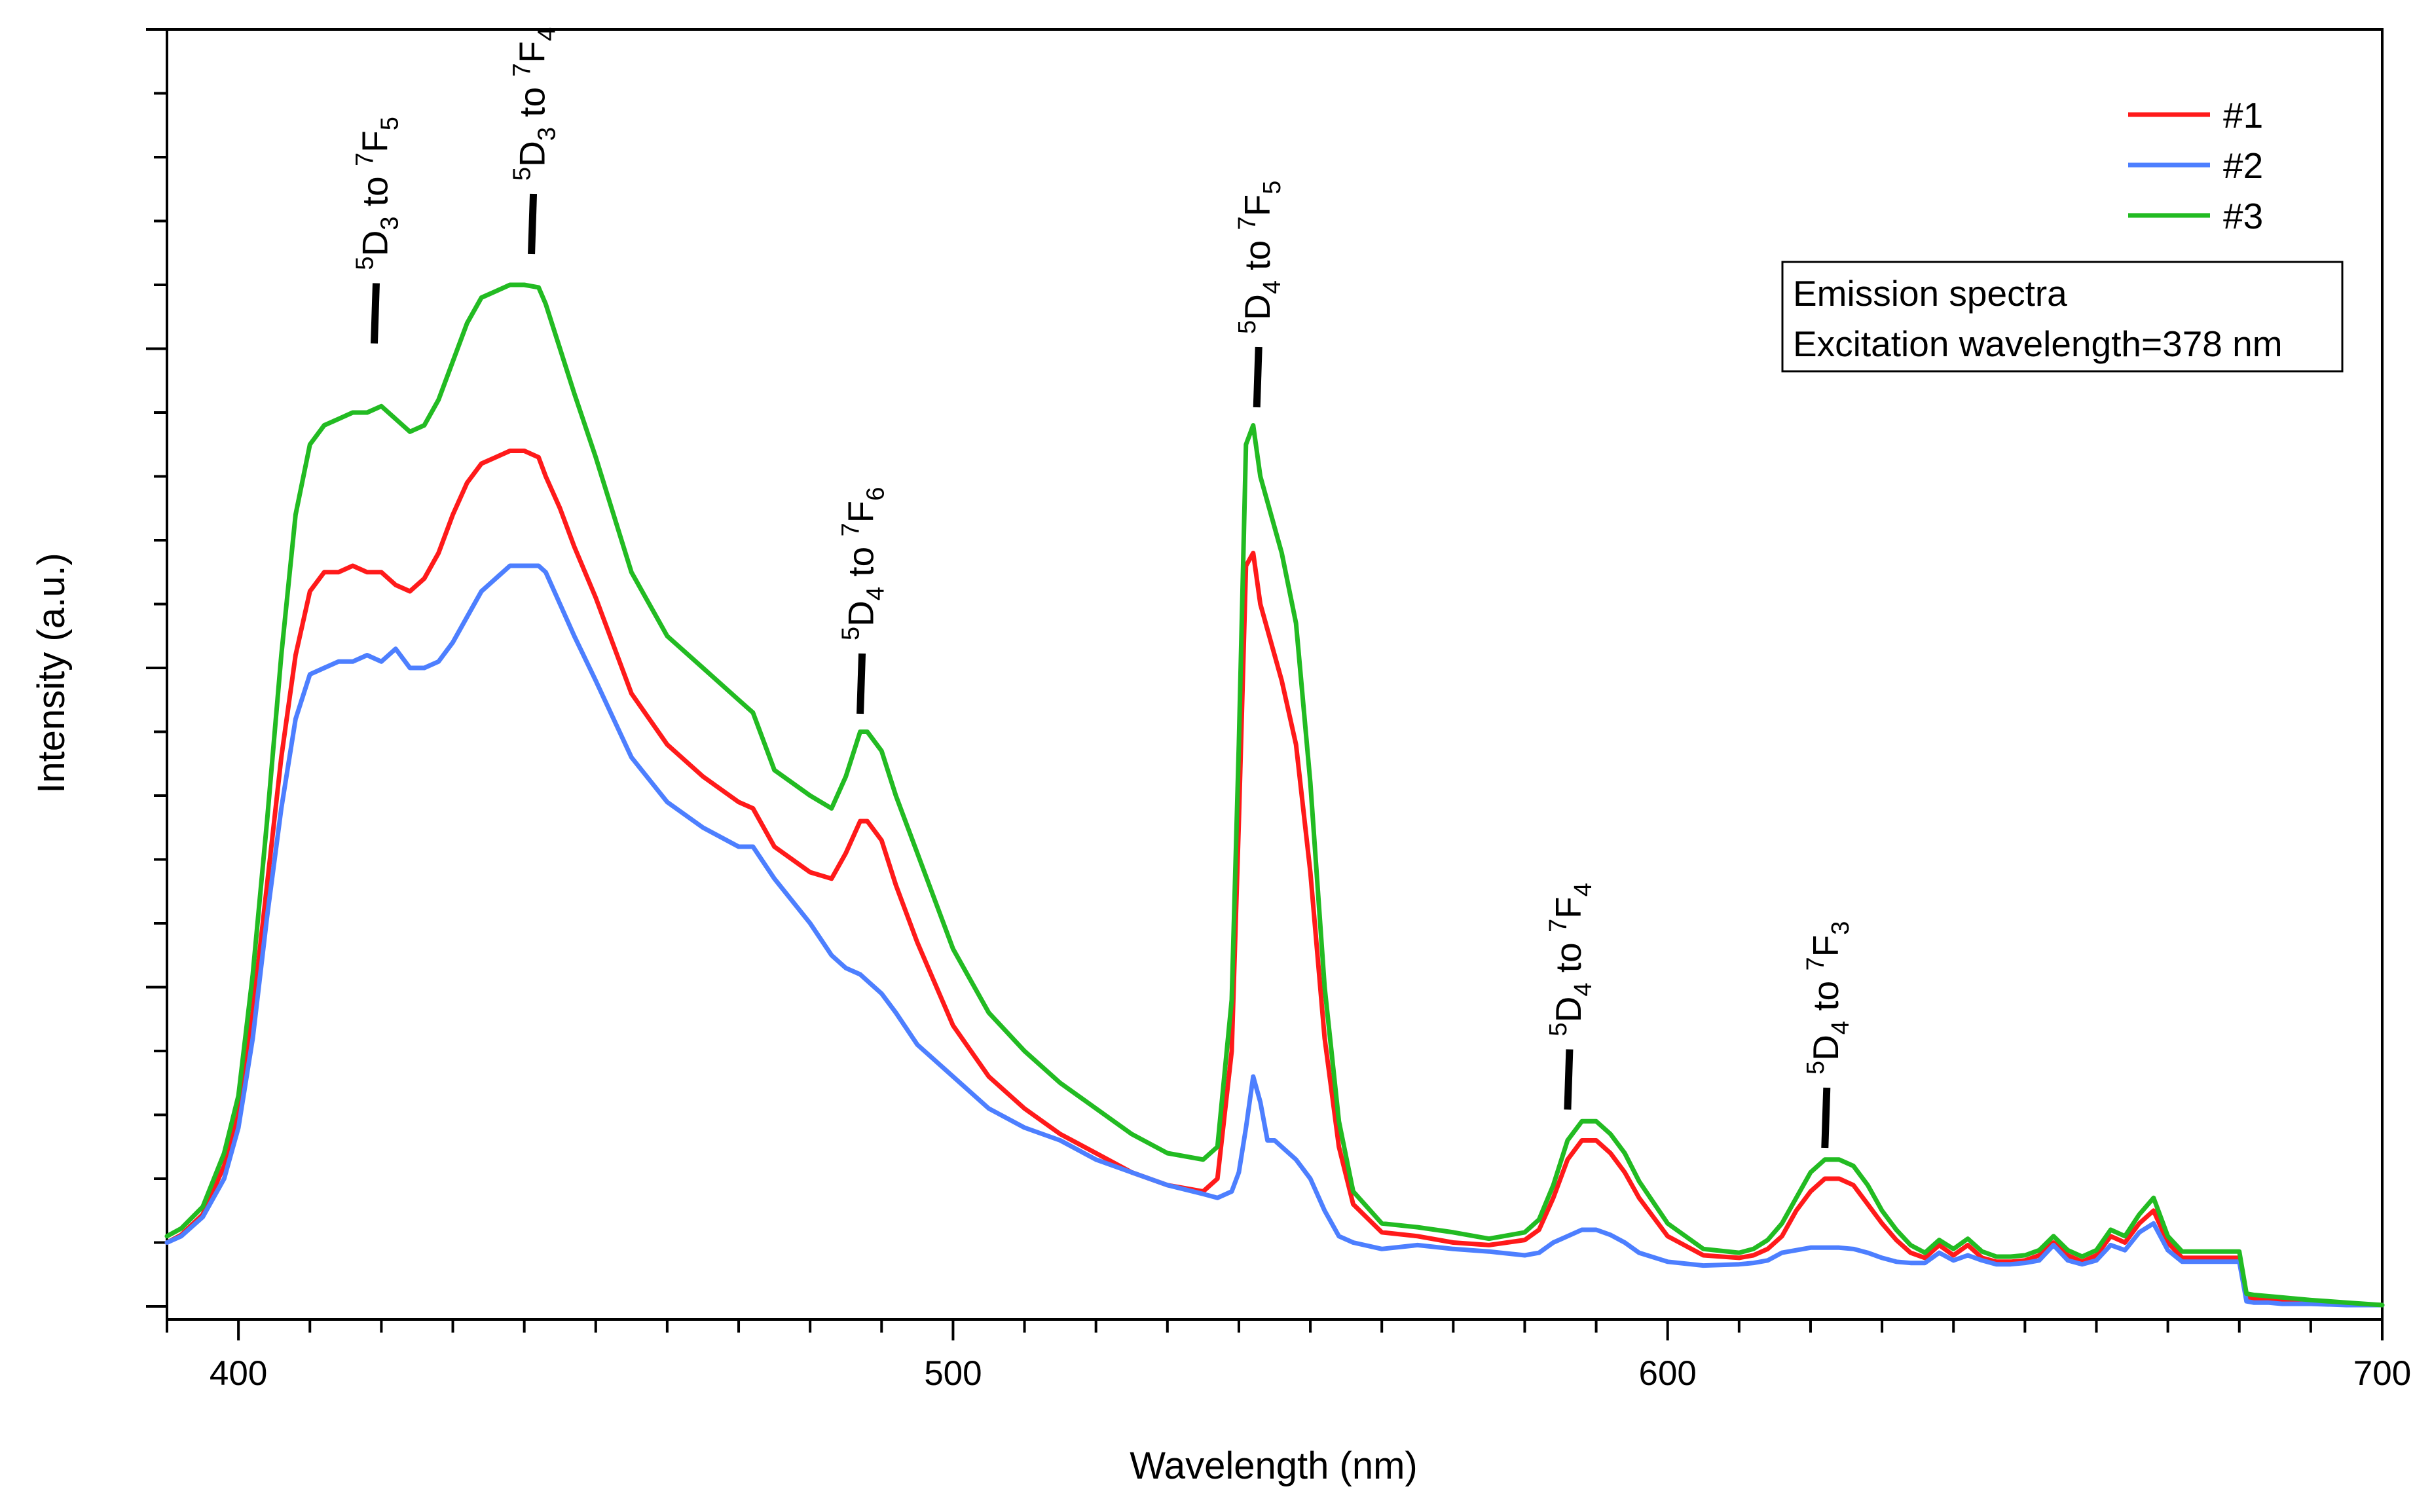 The width and height of the screenshot is (2432, 1512). I want to click on y-axis-title: Intensity (a.u.), so click(52, 673).